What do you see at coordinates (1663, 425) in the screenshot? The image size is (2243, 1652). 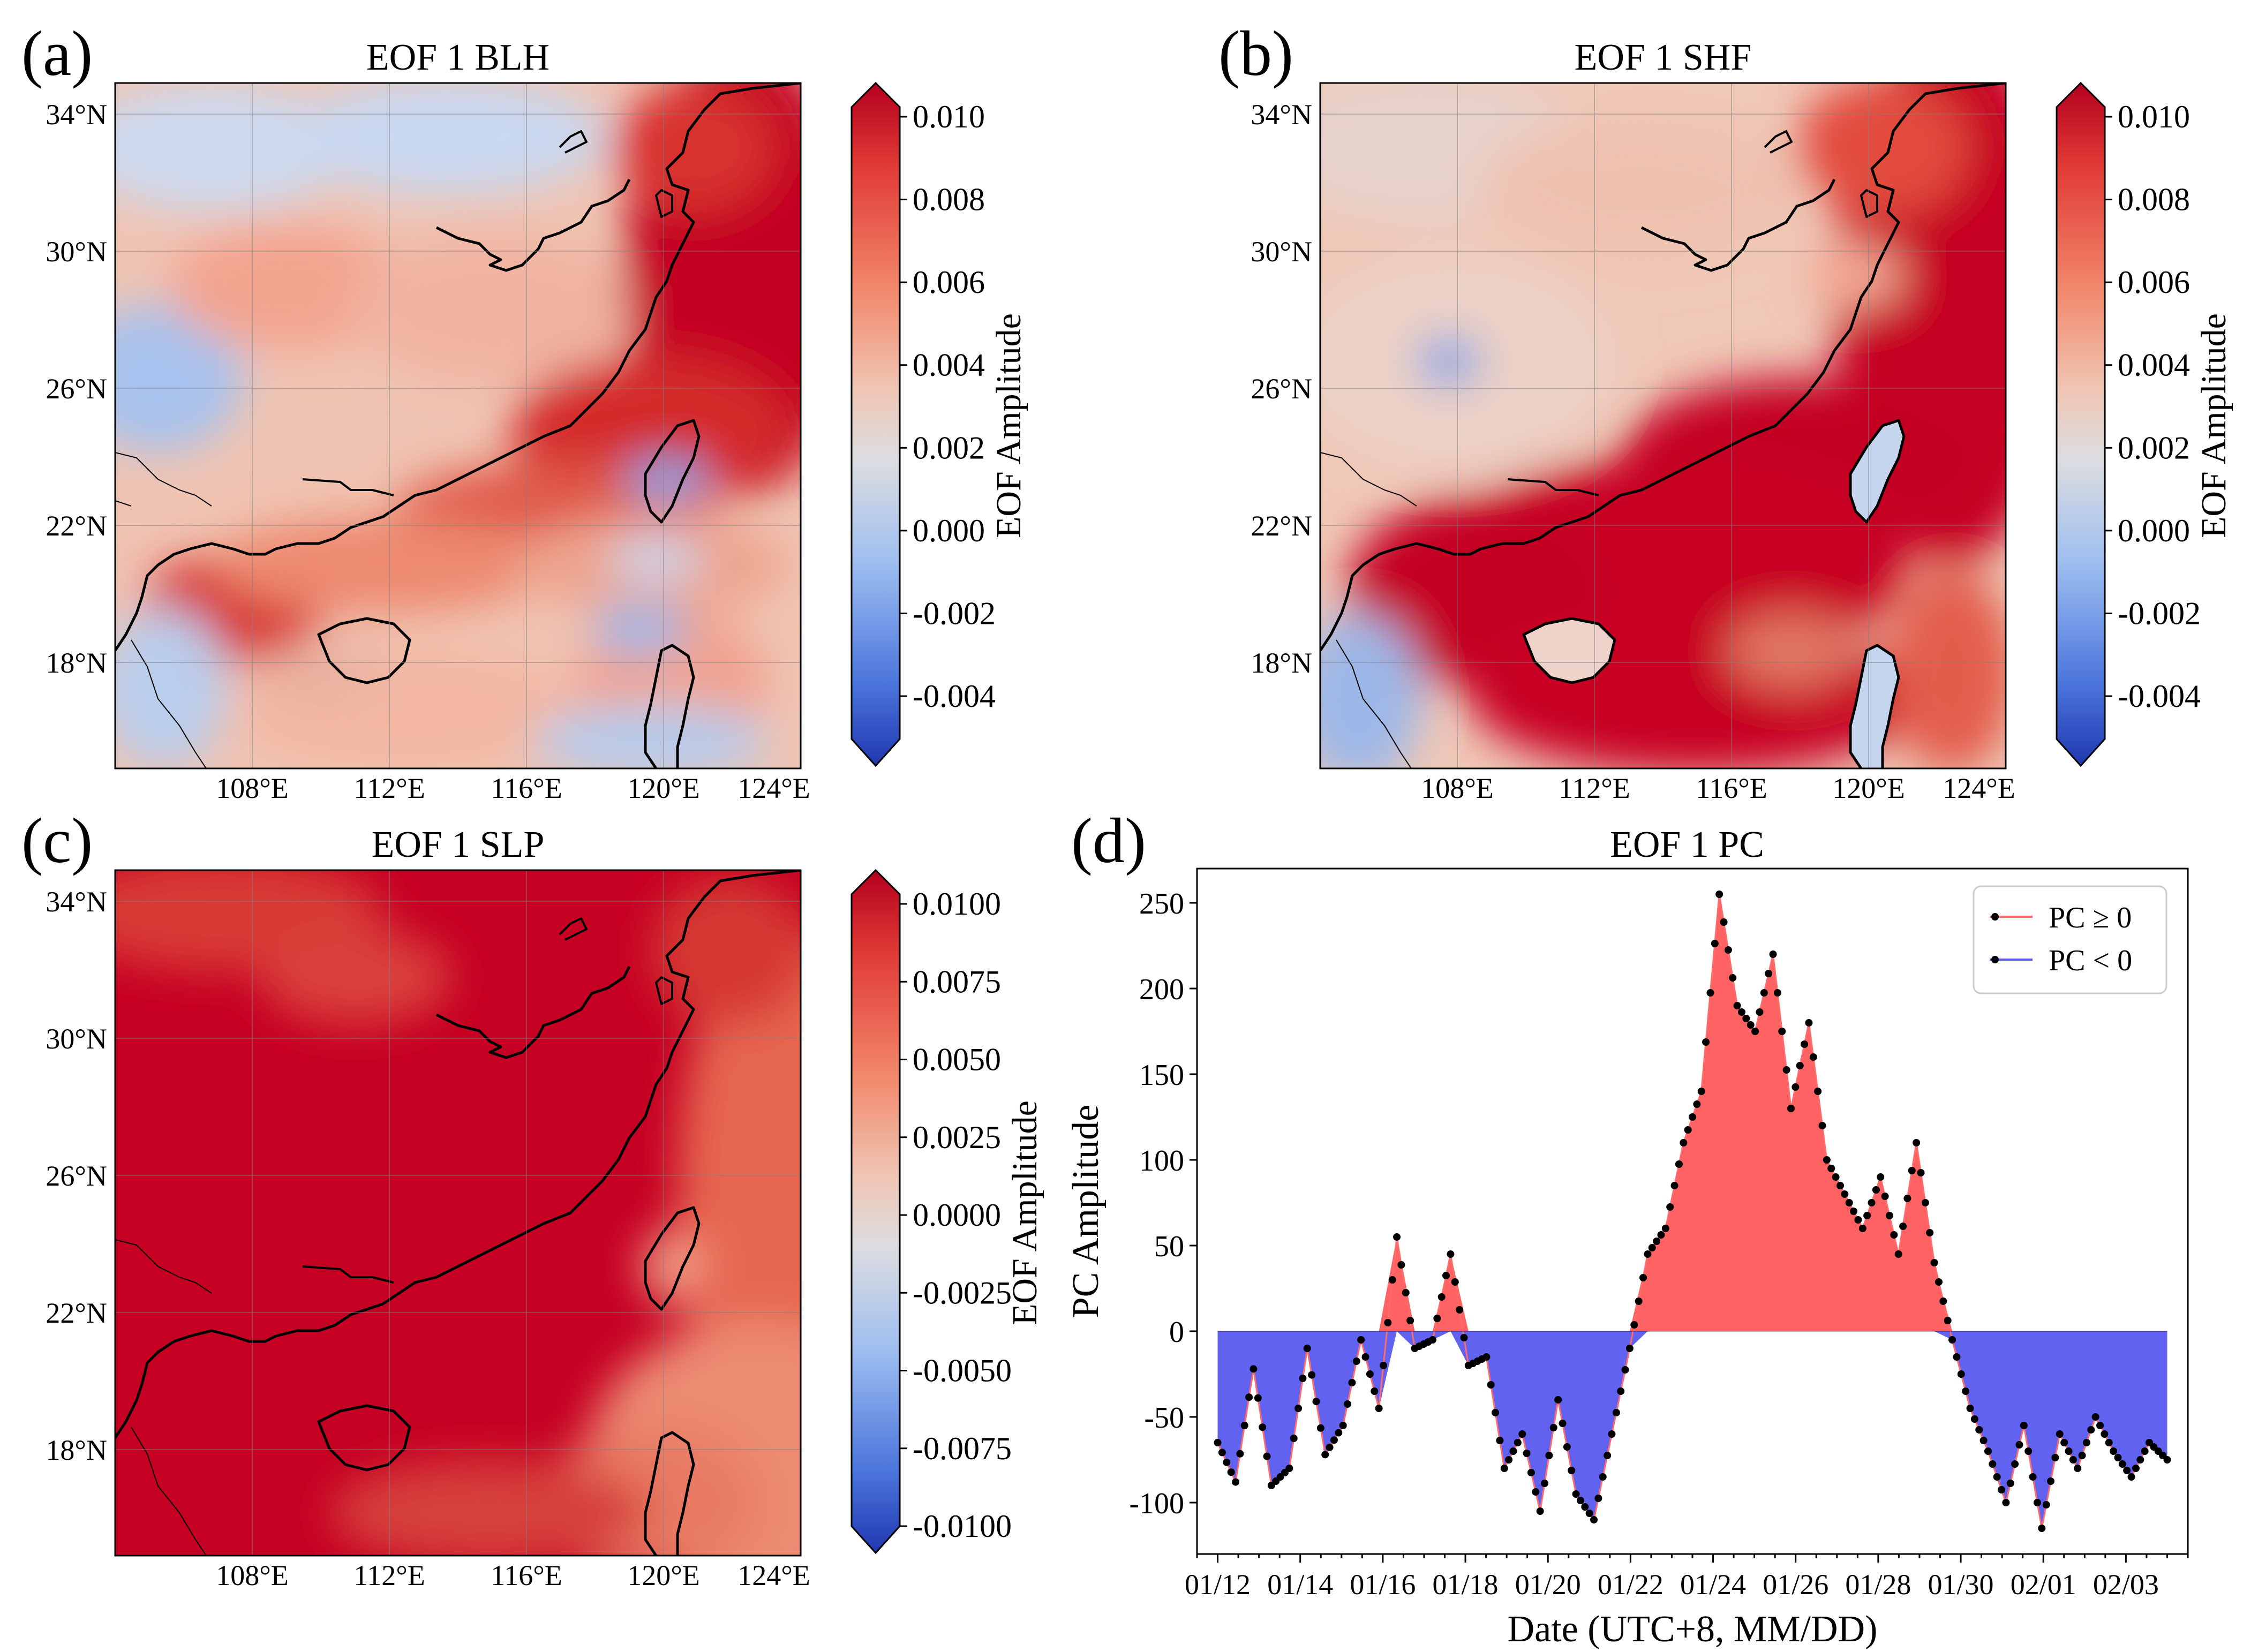 I see `coastline-b` at bounding box center [1663, 425].